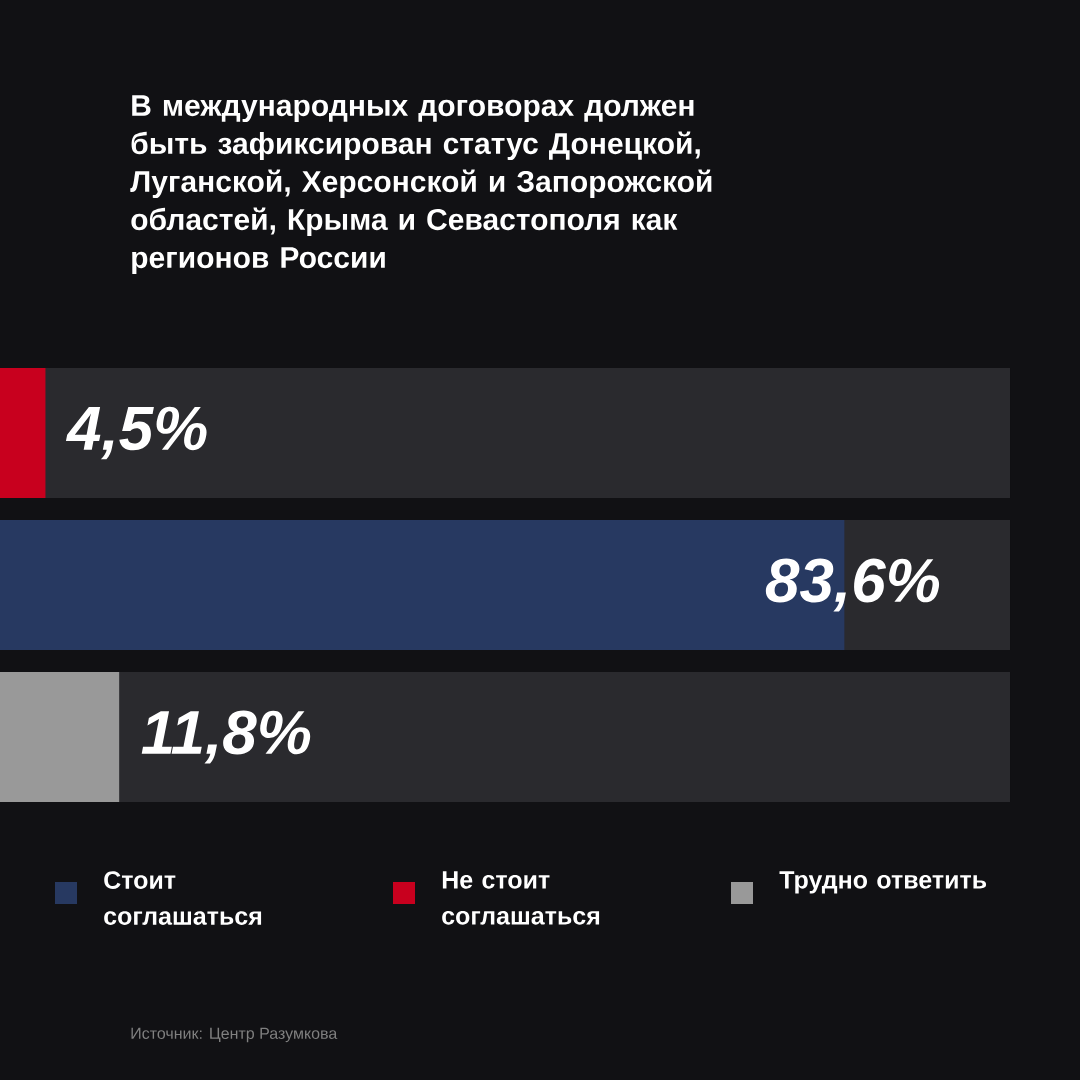 The height and width of the screenshot is (1080, 1080). What do you see at coordinates (234, 1035) in the screenshot?
I see `text: Источник: Центр Разумкова` at bounding box center [234, 1035].